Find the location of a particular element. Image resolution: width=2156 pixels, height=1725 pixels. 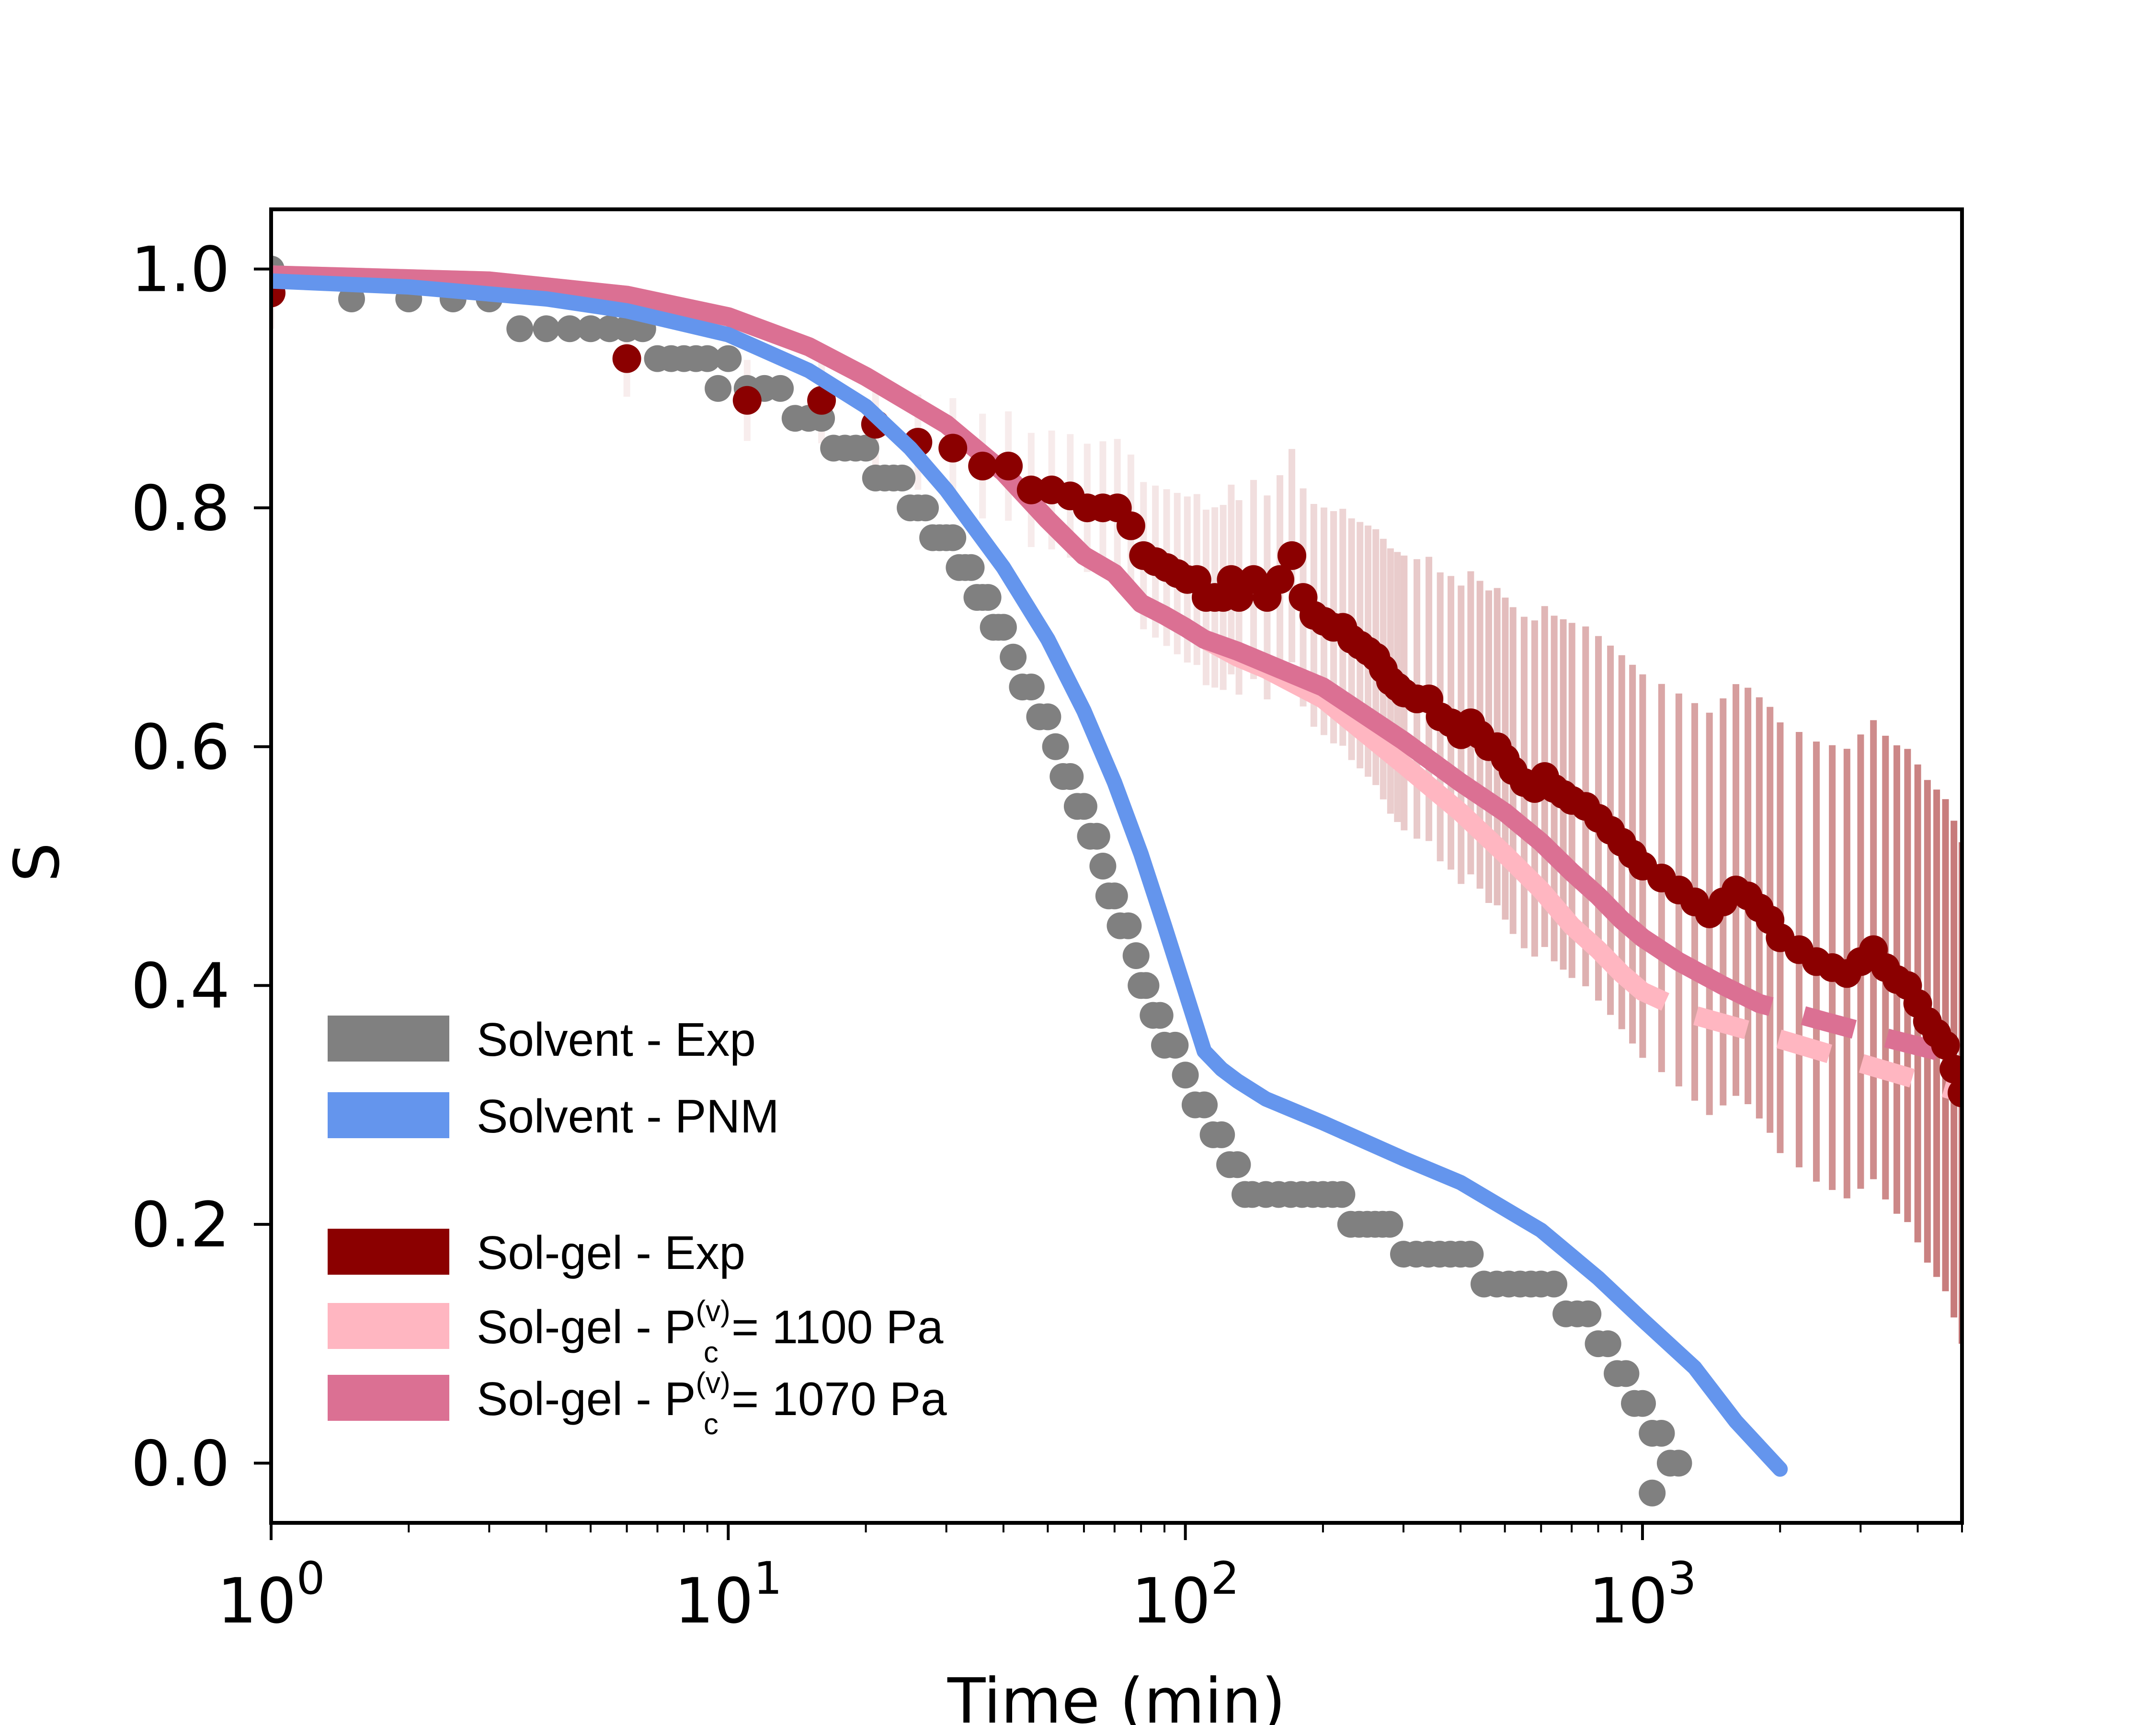

x-tick-label: 10⁰ is located at coordinates (271, 1595).